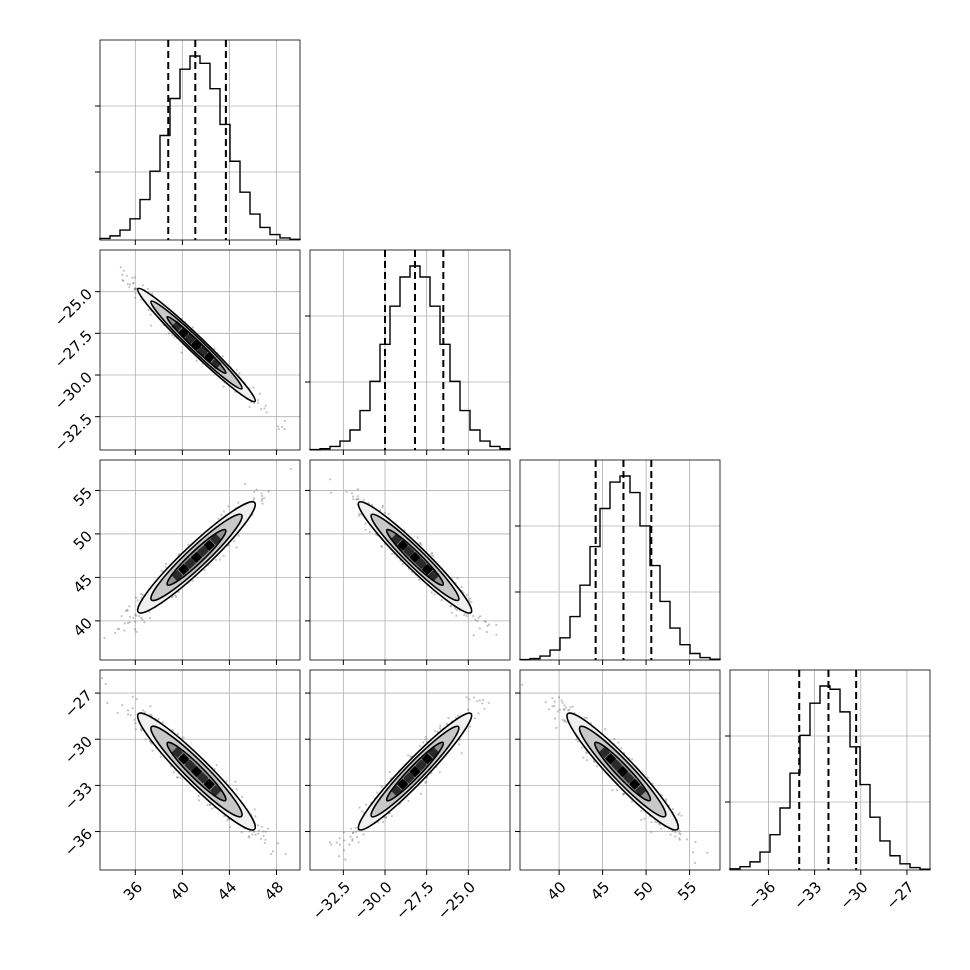  I want to click on x-tick-label: 44, so click(227, 891).